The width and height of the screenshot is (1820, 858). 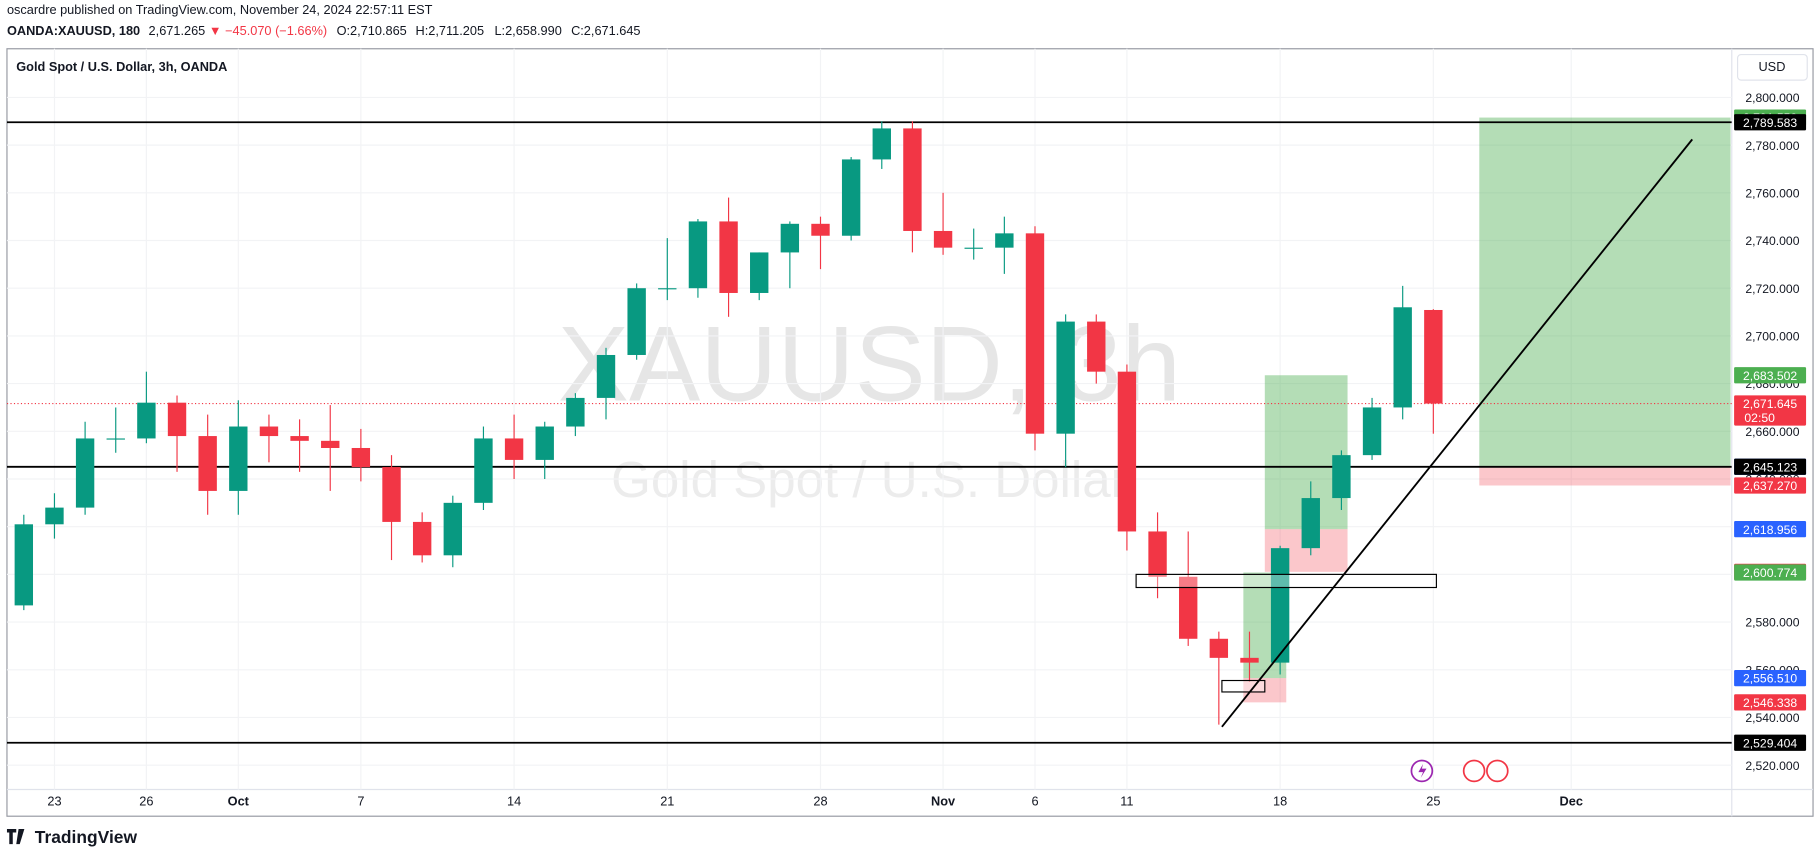 What do you see at coordinates (73, 30) in the screenshot?
I see `symbol: OANDA:XAUUSD, 180` at bounding box center [73, 30].